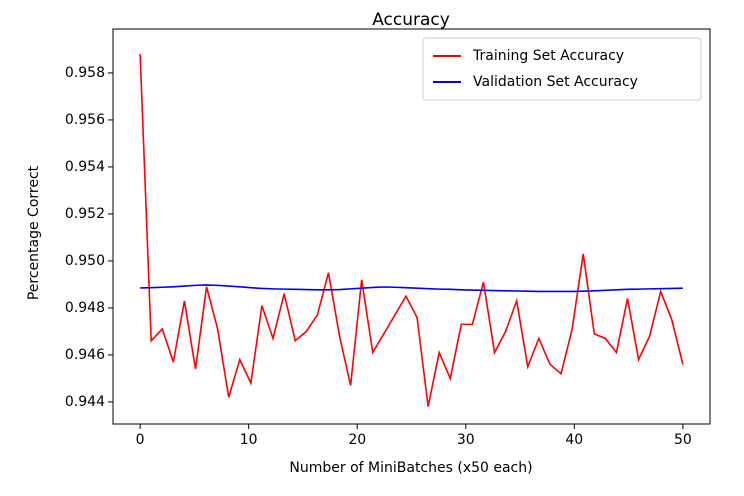 The image size is (744, 496). Describe the element at coordinates (85, 261) in the screenshot. I see `y-tick-label: 0.950` at that location.